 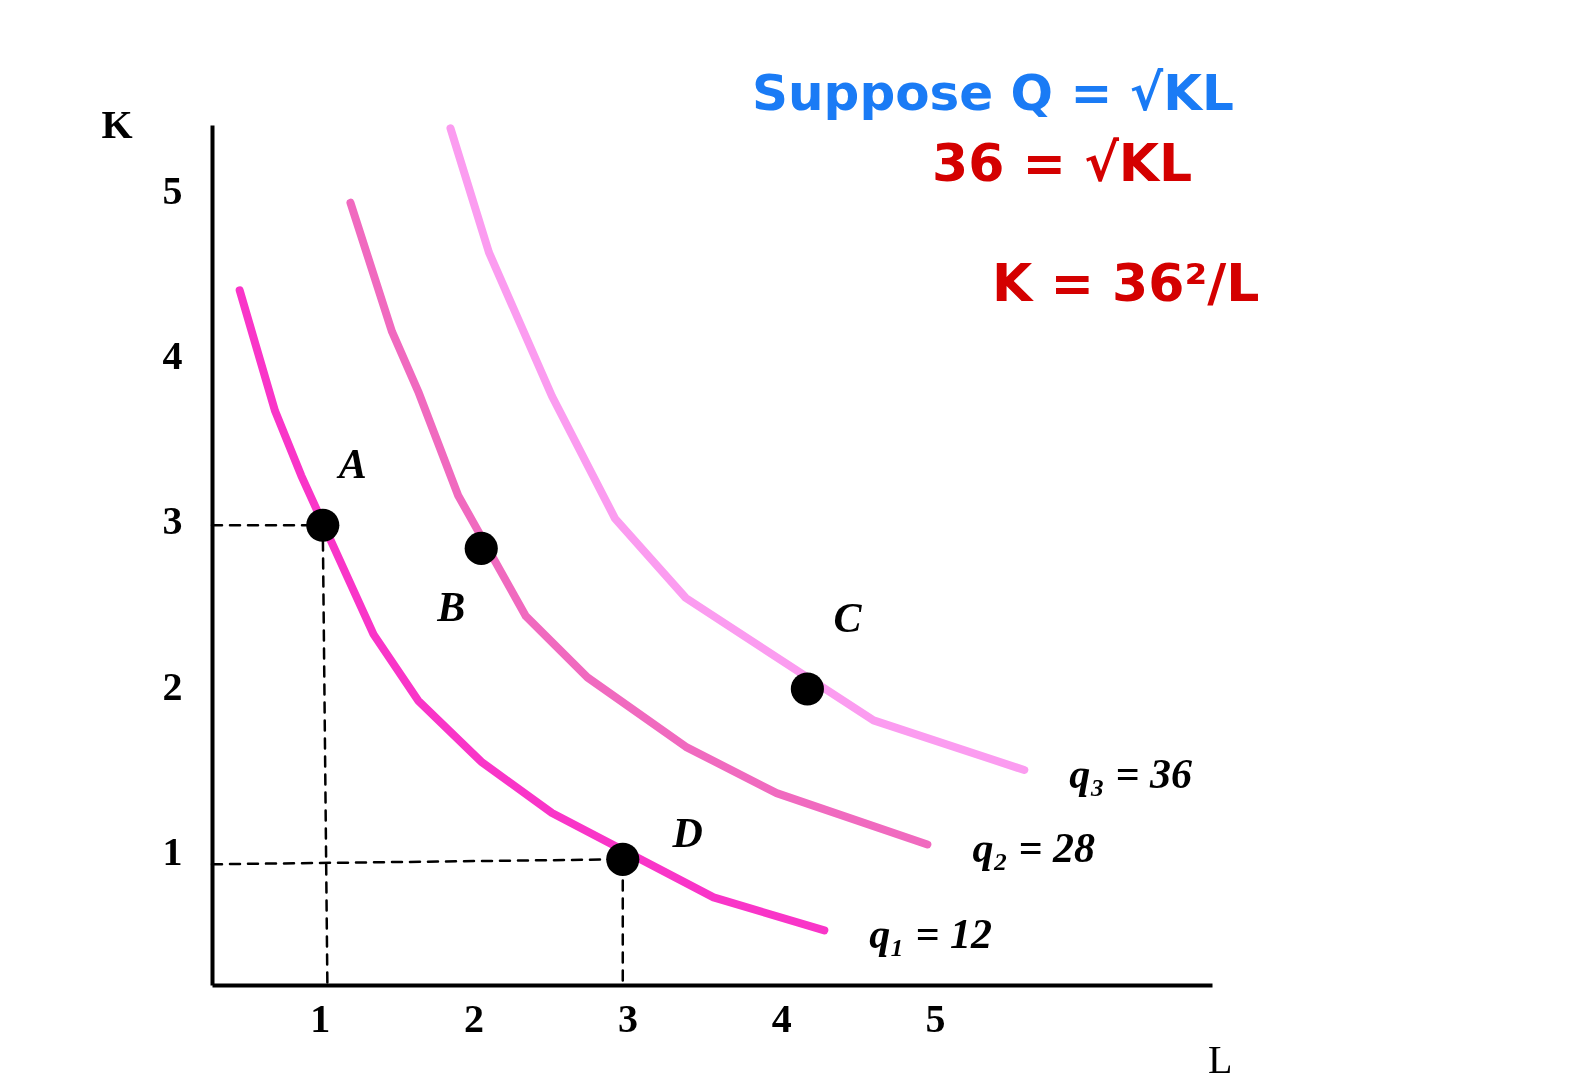 I want to click on y-tick-label: 4, so click(x=172, y=356).